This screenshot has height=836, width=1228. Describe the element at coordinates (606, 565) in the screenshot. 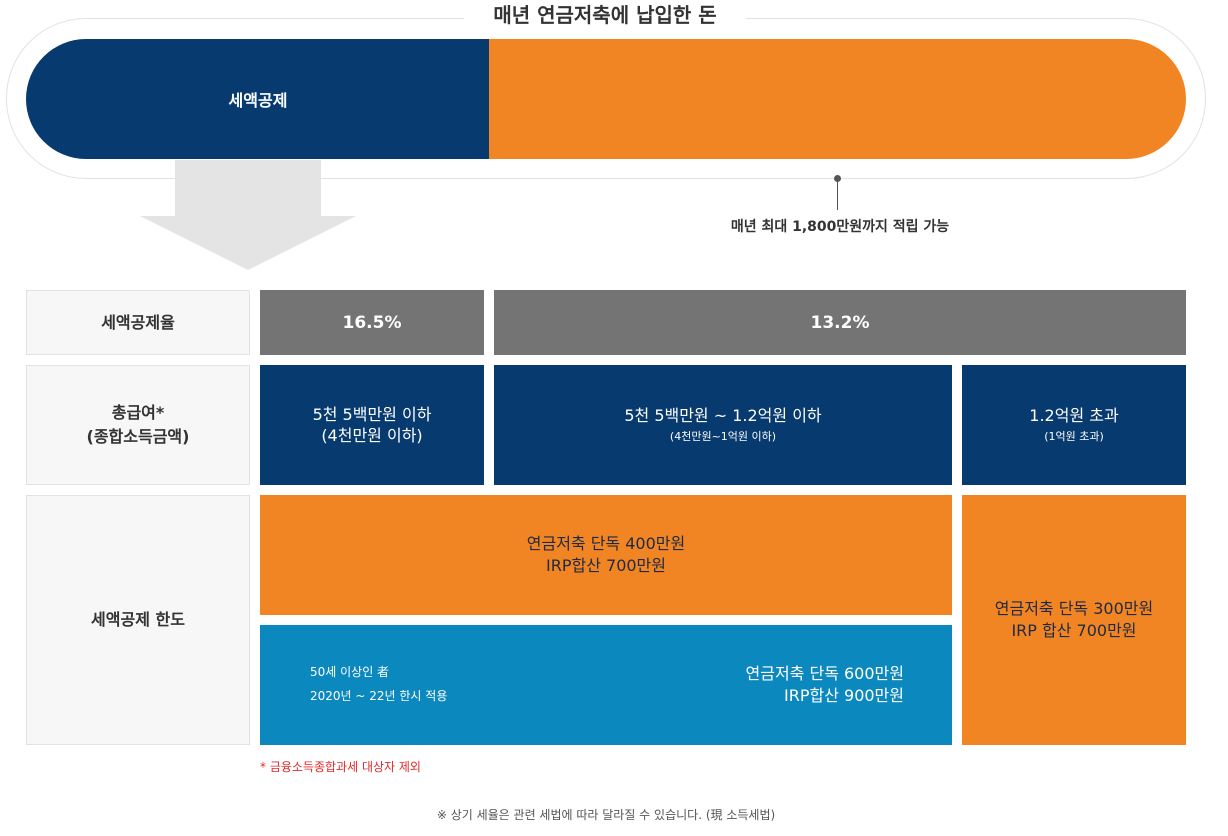

I see `limit-standard-line2: IRP합산 700만원` at that location.